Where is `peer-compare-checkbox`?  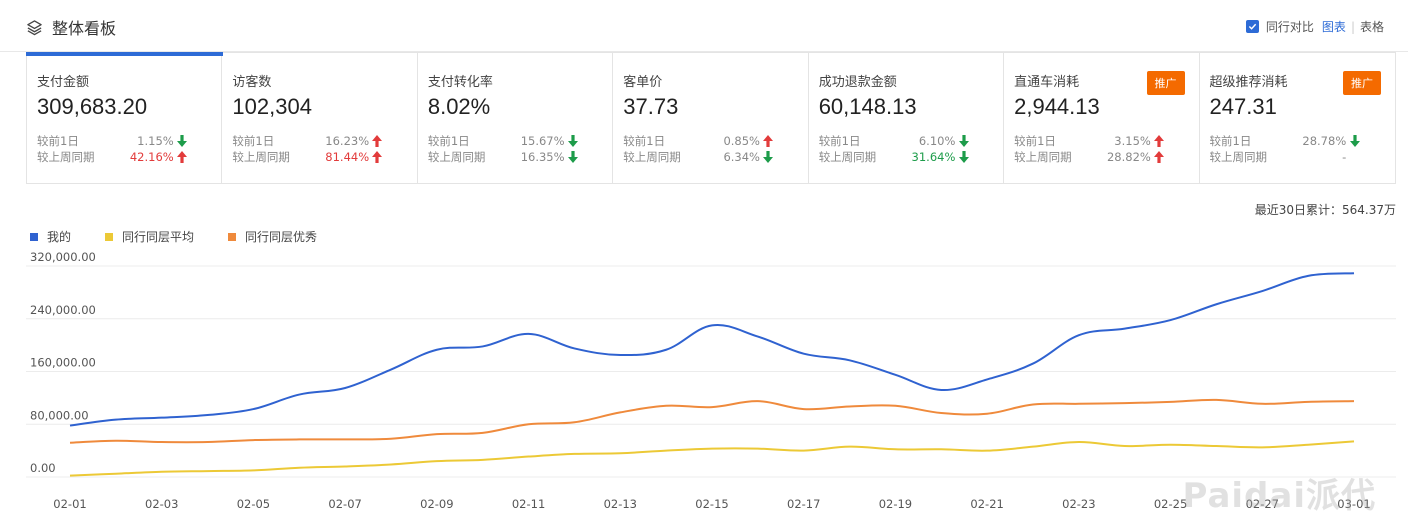
peer-compare-checkbox is located at coordinates (1252, 26).